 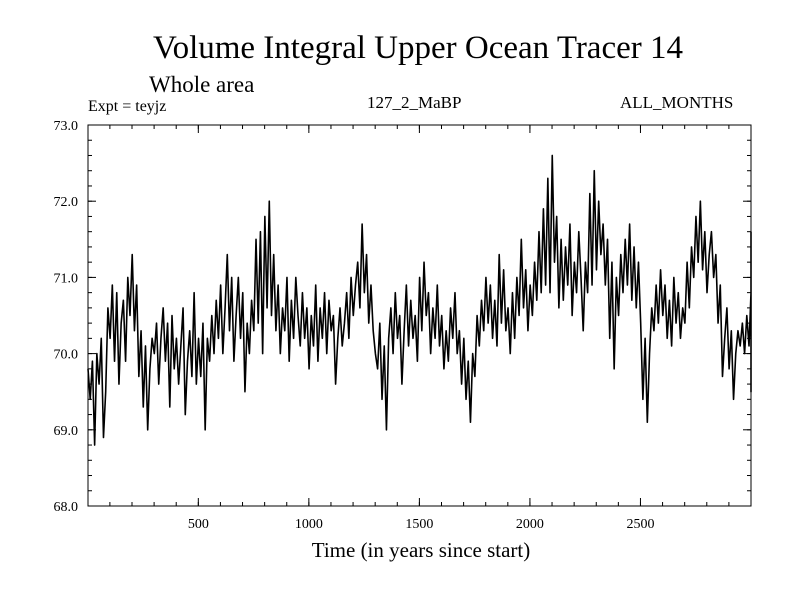 I want to click on chart-subtitle: Whole area, so click(x=202, y=84).